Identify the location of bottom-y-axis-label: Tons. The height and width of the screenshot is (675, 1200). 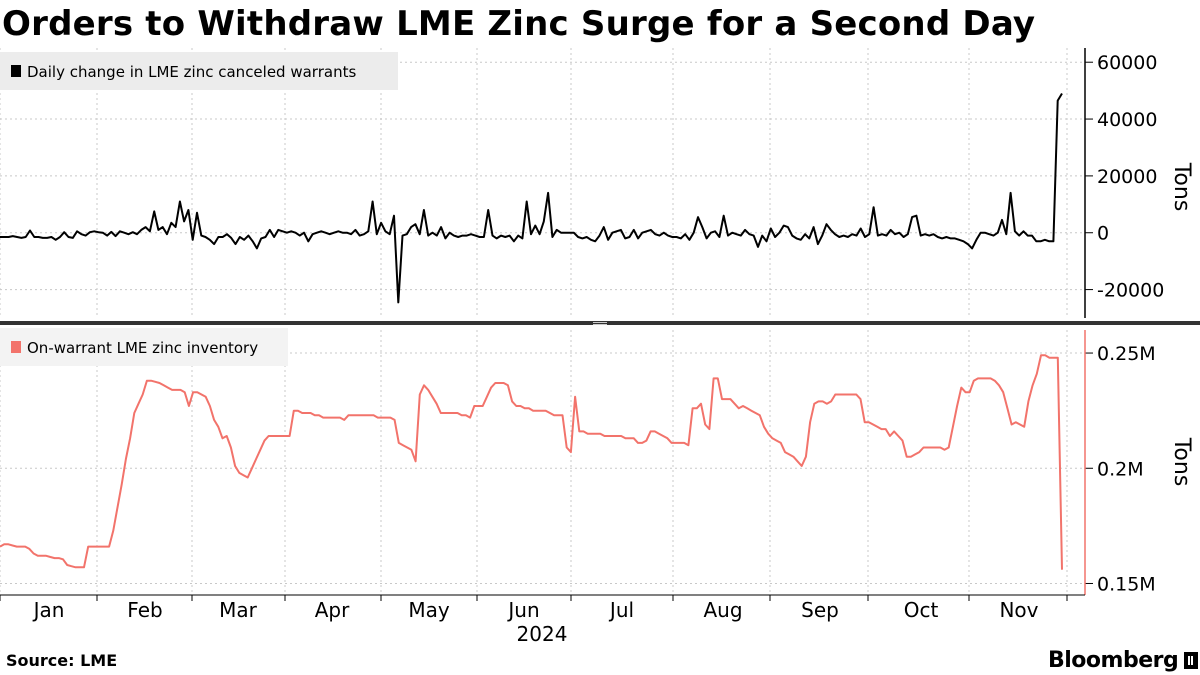
(1181, 462).